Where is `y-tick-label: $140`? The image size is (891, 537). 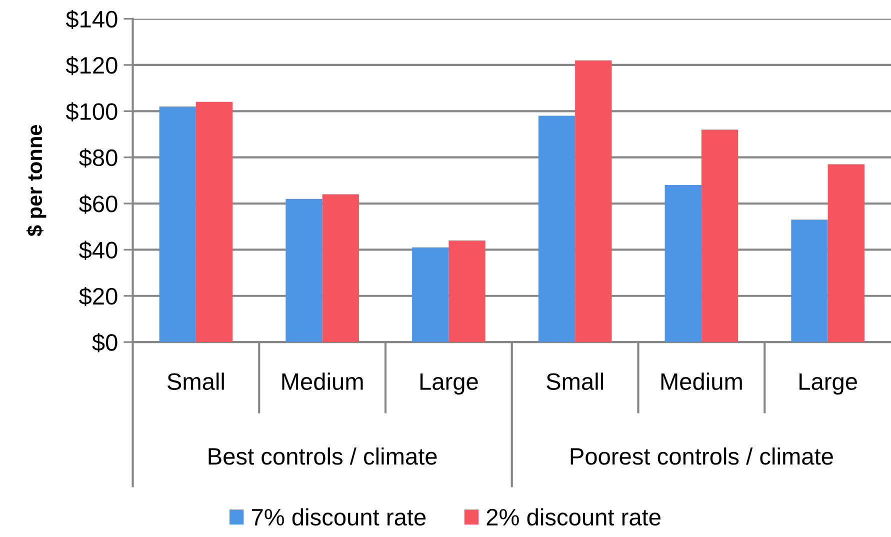 y-tick-label: $140 is located at coordinates (92, 19).